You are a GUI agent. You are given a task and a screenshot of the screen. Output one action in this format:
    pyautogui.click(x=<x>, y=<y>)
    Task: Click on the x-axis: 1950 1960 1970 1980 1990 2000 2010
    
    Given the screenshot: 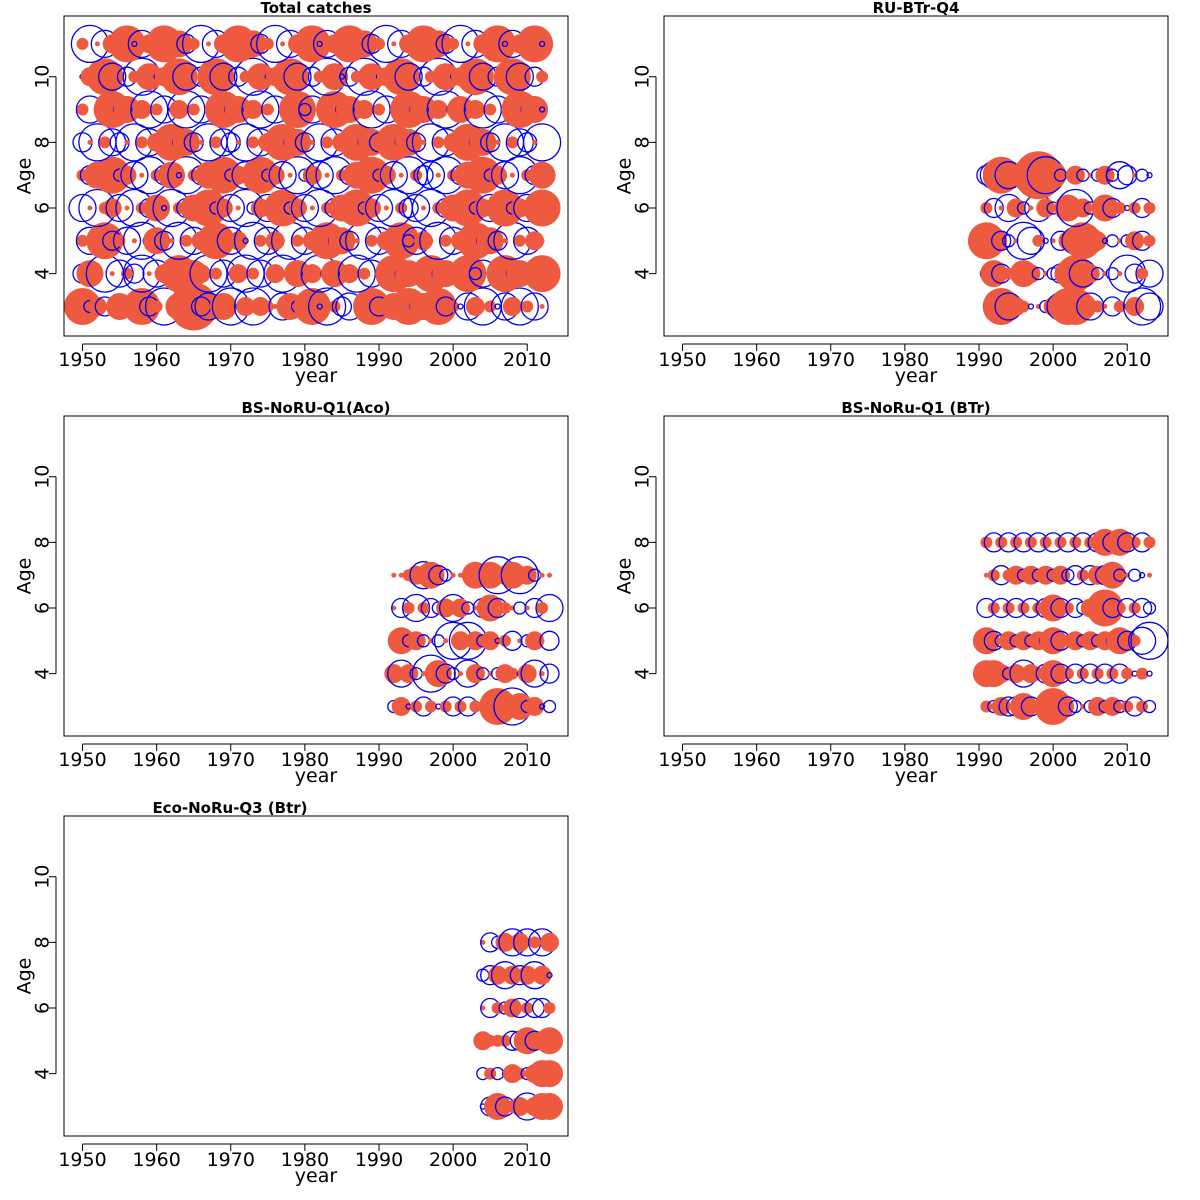 What is the action you would take?
    pyautogui.click(x=304, y=1157)
    